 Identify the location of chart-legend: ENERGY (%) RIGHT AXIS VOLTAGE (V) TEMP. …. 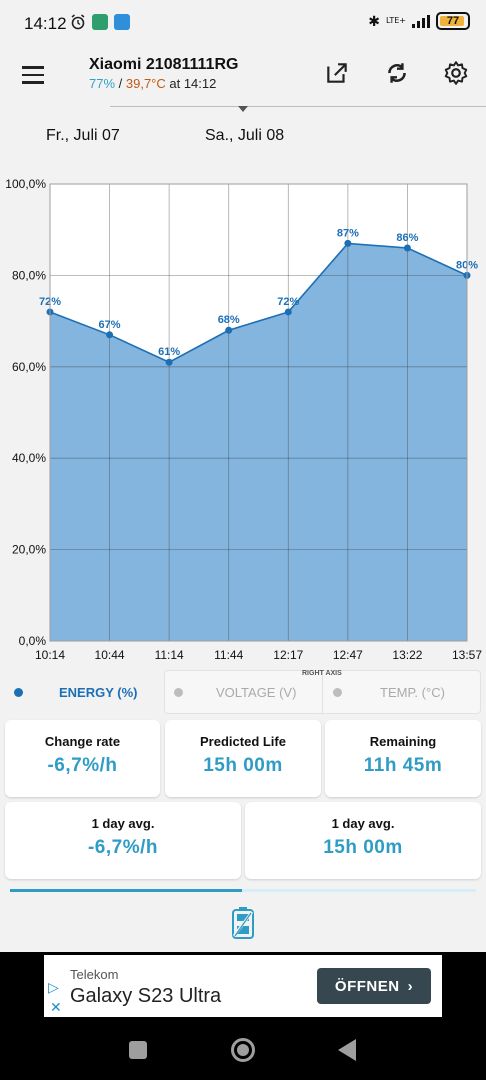
(243, 692).